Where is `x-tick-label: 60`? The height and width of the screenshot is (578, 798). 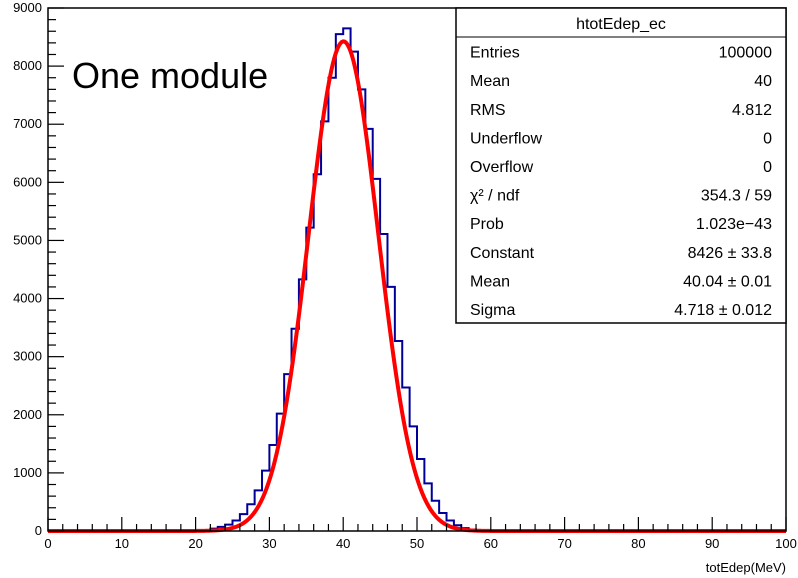 x-tick-label: 60 is located at coordinates (491, 543).